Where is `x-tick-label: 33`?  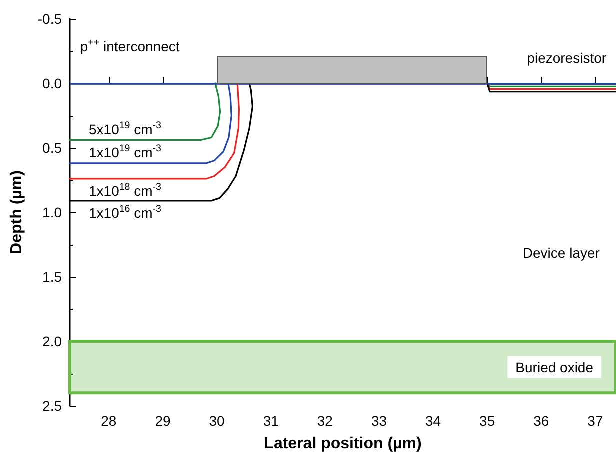 x-tick-label: 33 is located at coordinates (379, 421).